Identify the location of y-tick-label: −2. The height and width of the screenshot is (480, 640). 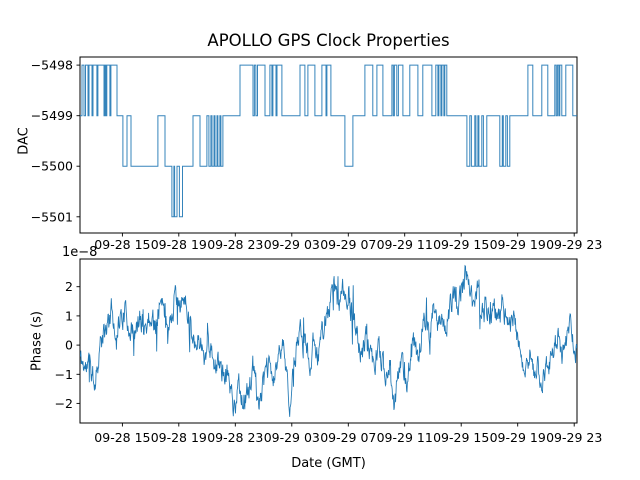
(64, 403).